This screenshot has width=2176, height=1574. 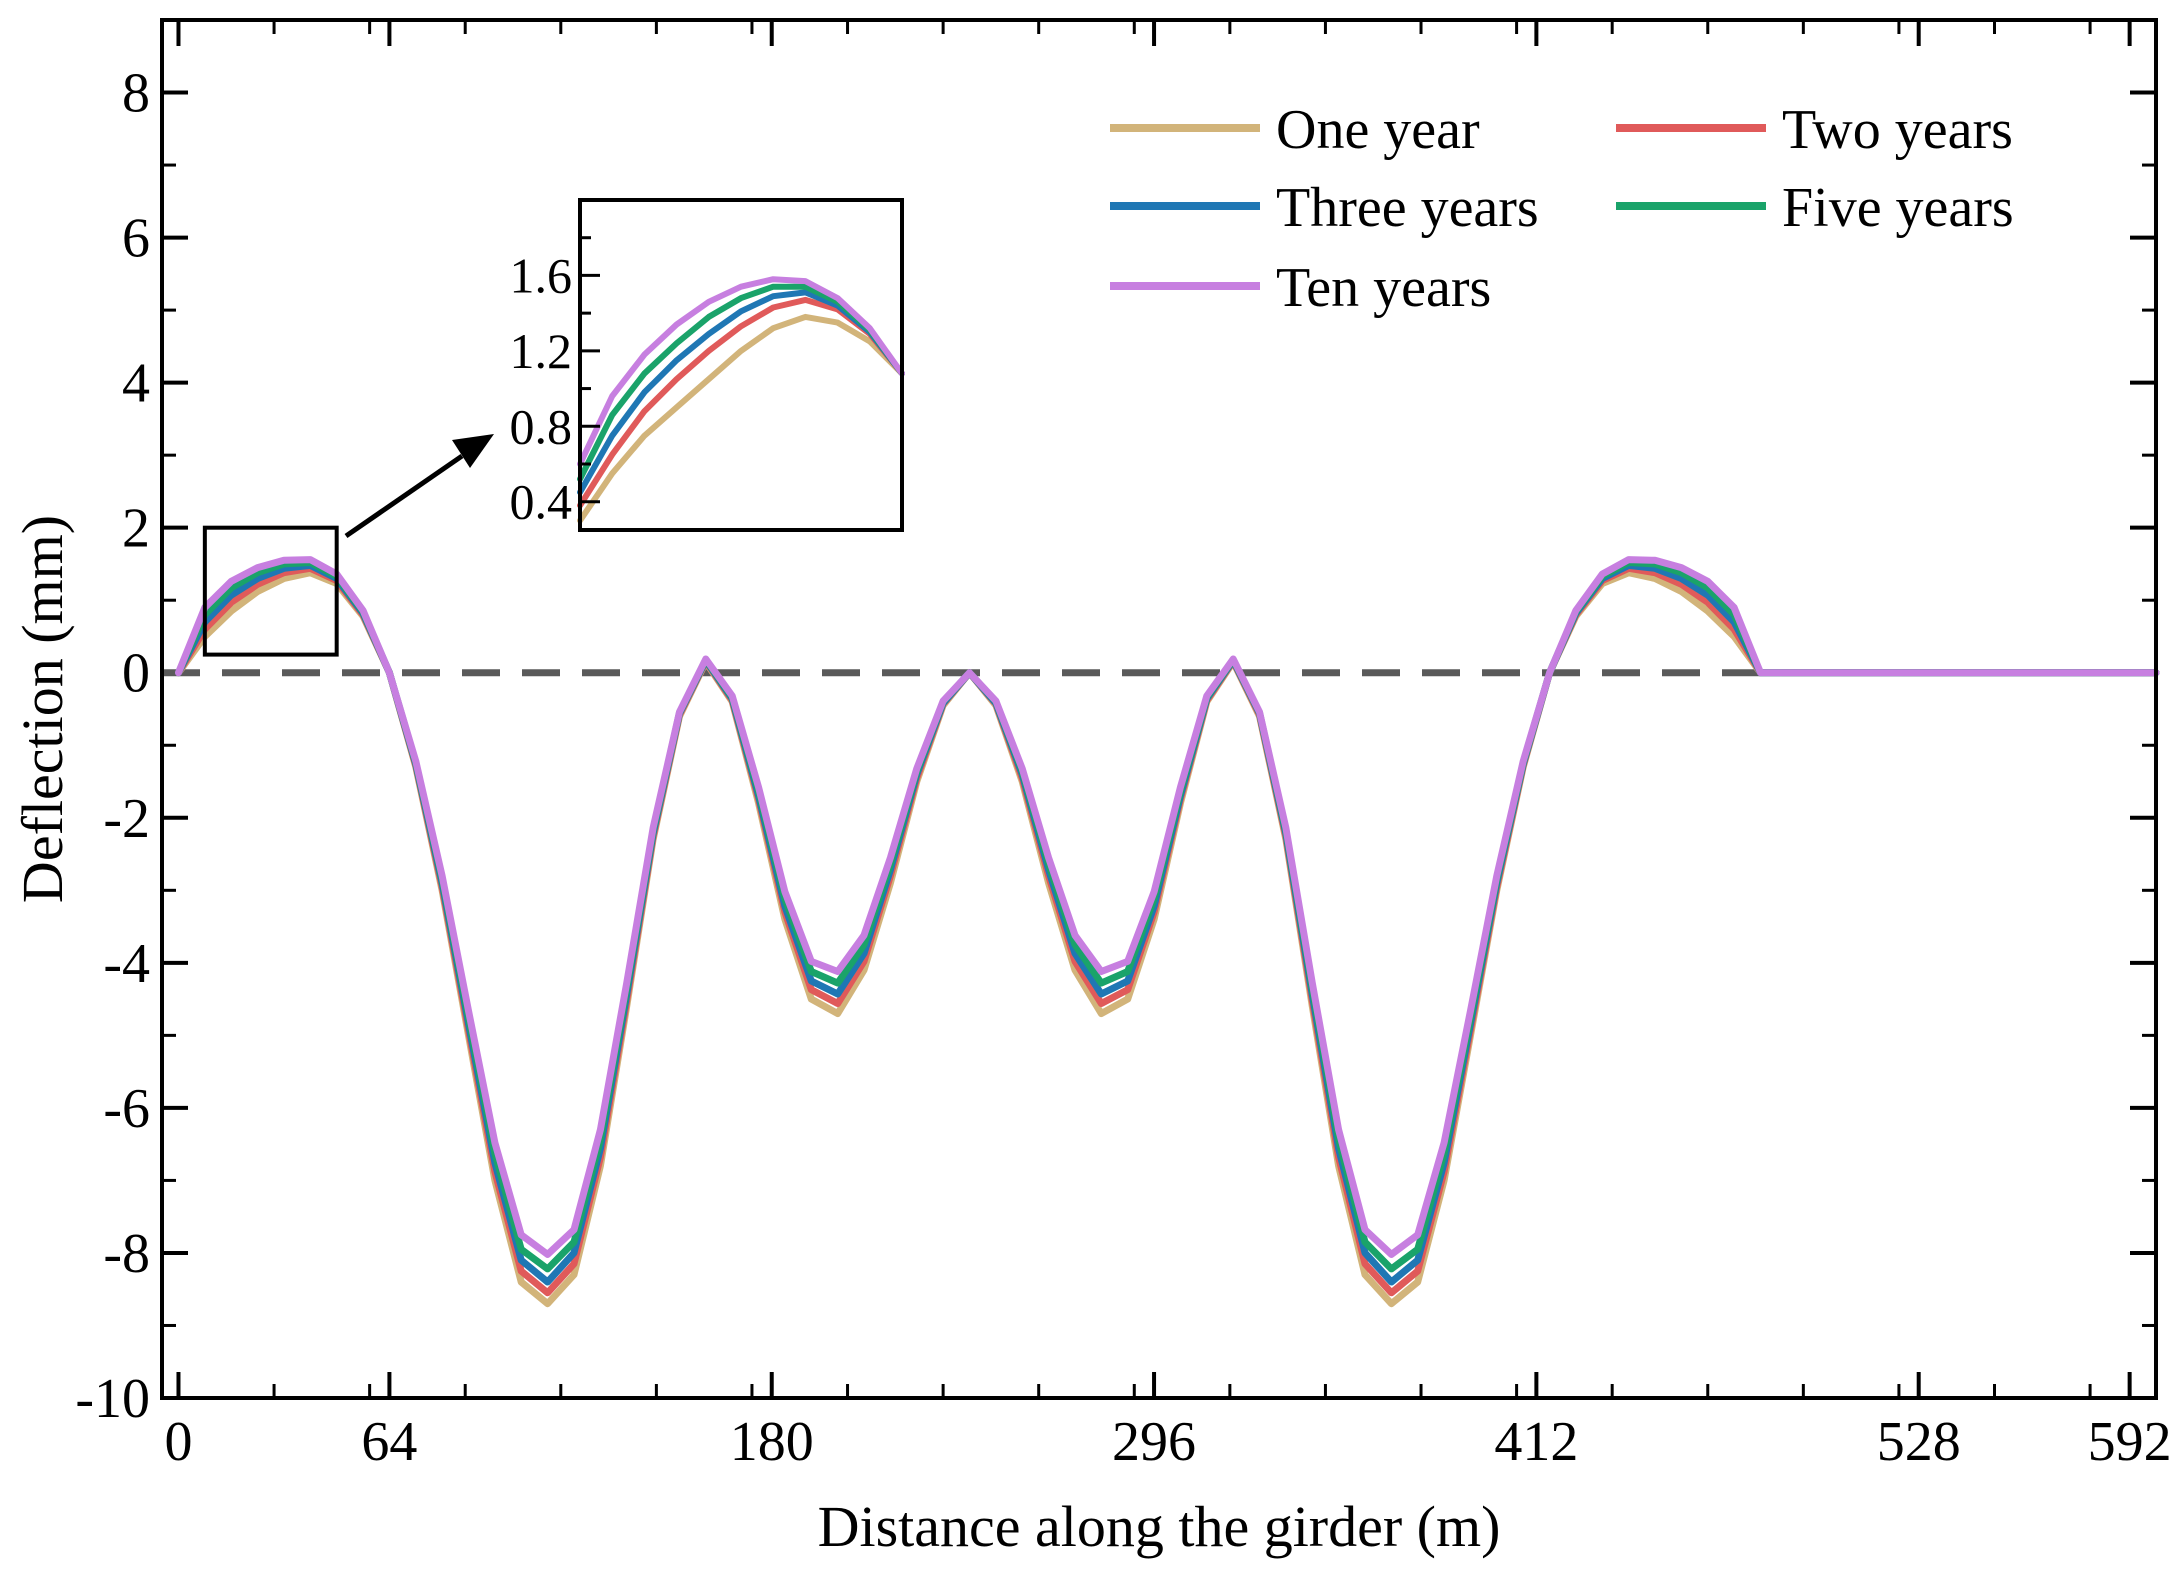 What do you see at coordinates (1383, 288) in the screenshot?
I see `legend-label: Ten years` at bounding box center [1383, 288].